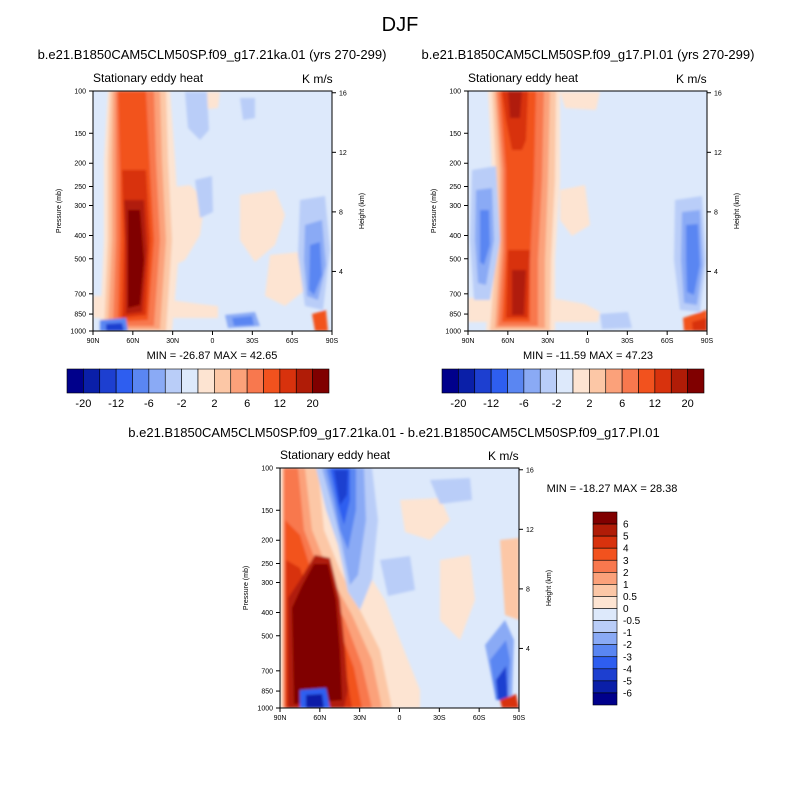 Image resolution: width=800 pixels, height=800 pixels. I want to click on panel-left-label: Stationary eddy heat, so click(148, 78).